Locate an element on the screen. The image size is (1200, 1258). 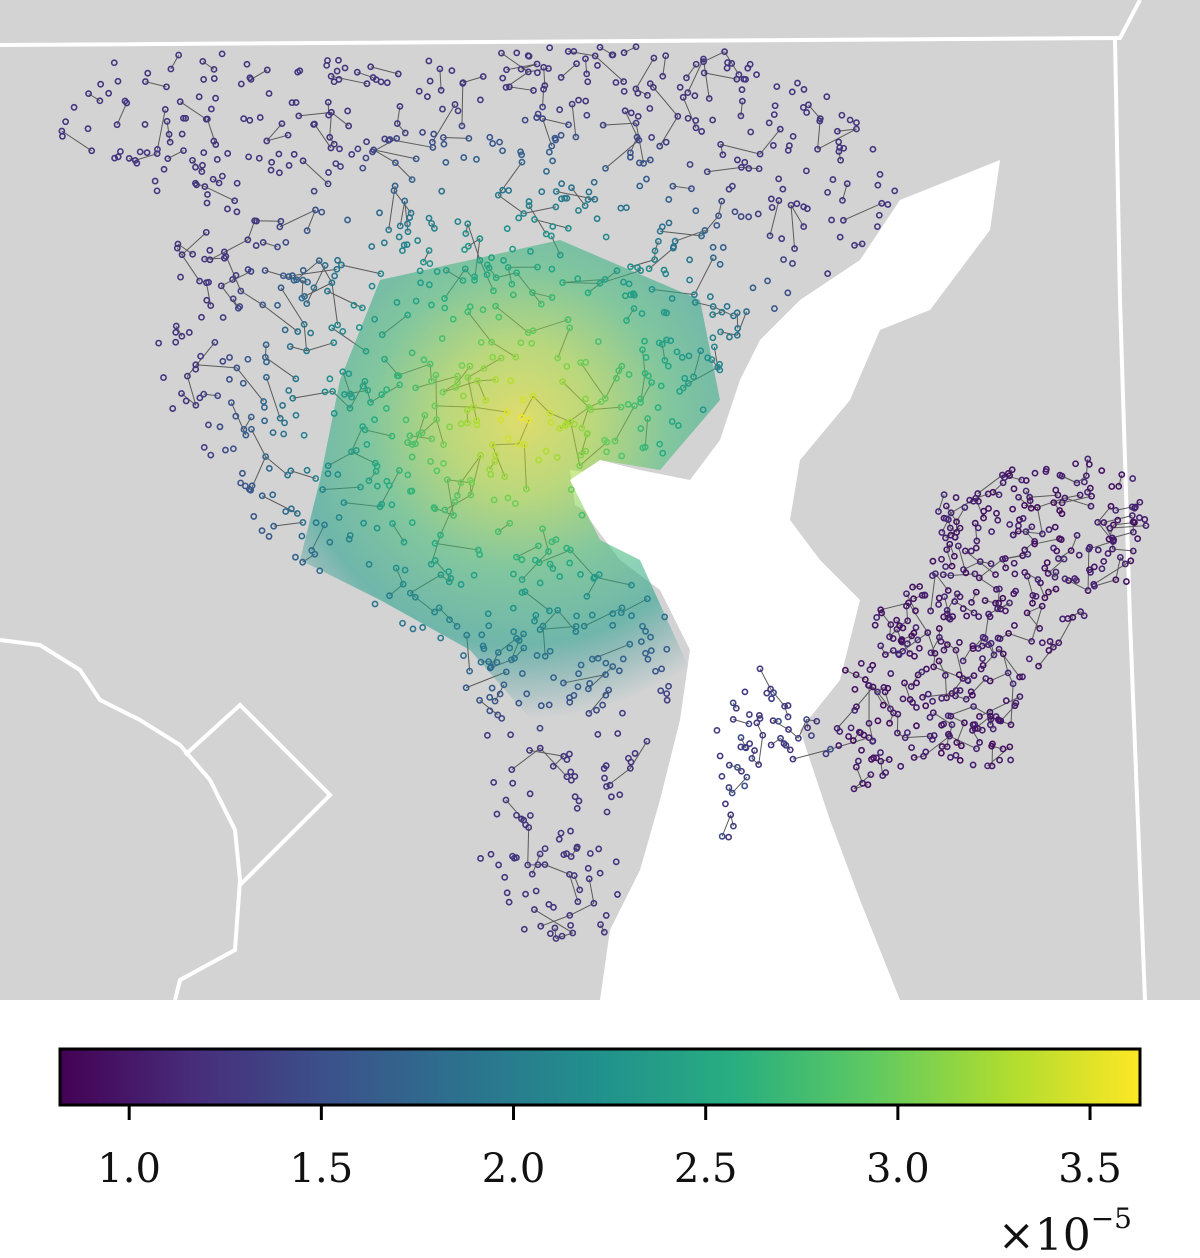
colorbar-tick-label: 1.5 is located at coordinates (322, 1169).